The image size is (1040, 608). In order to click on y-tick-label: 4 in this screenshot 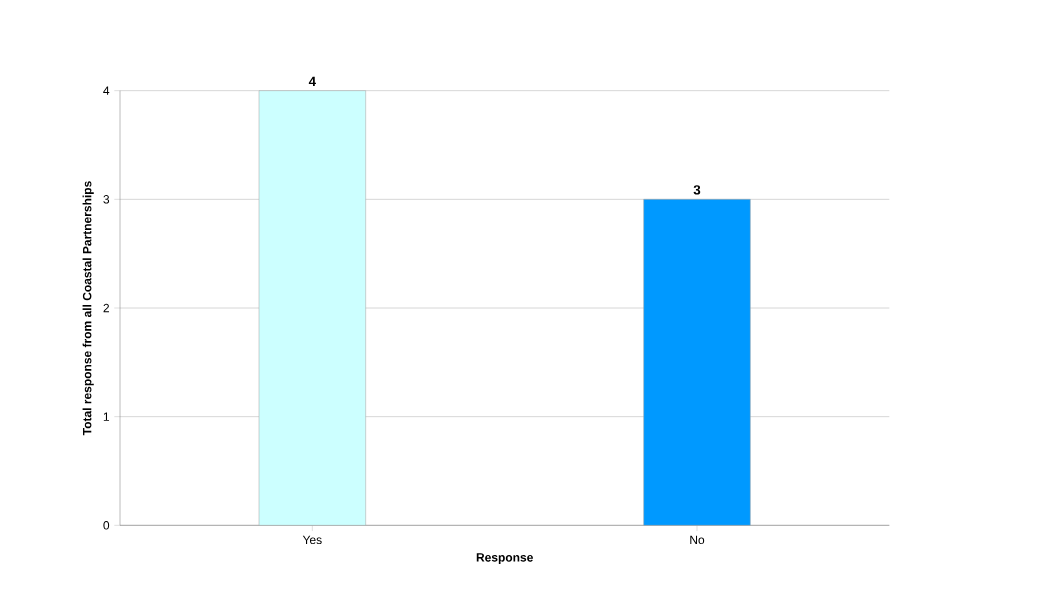, I will do `click(106, 90)`.